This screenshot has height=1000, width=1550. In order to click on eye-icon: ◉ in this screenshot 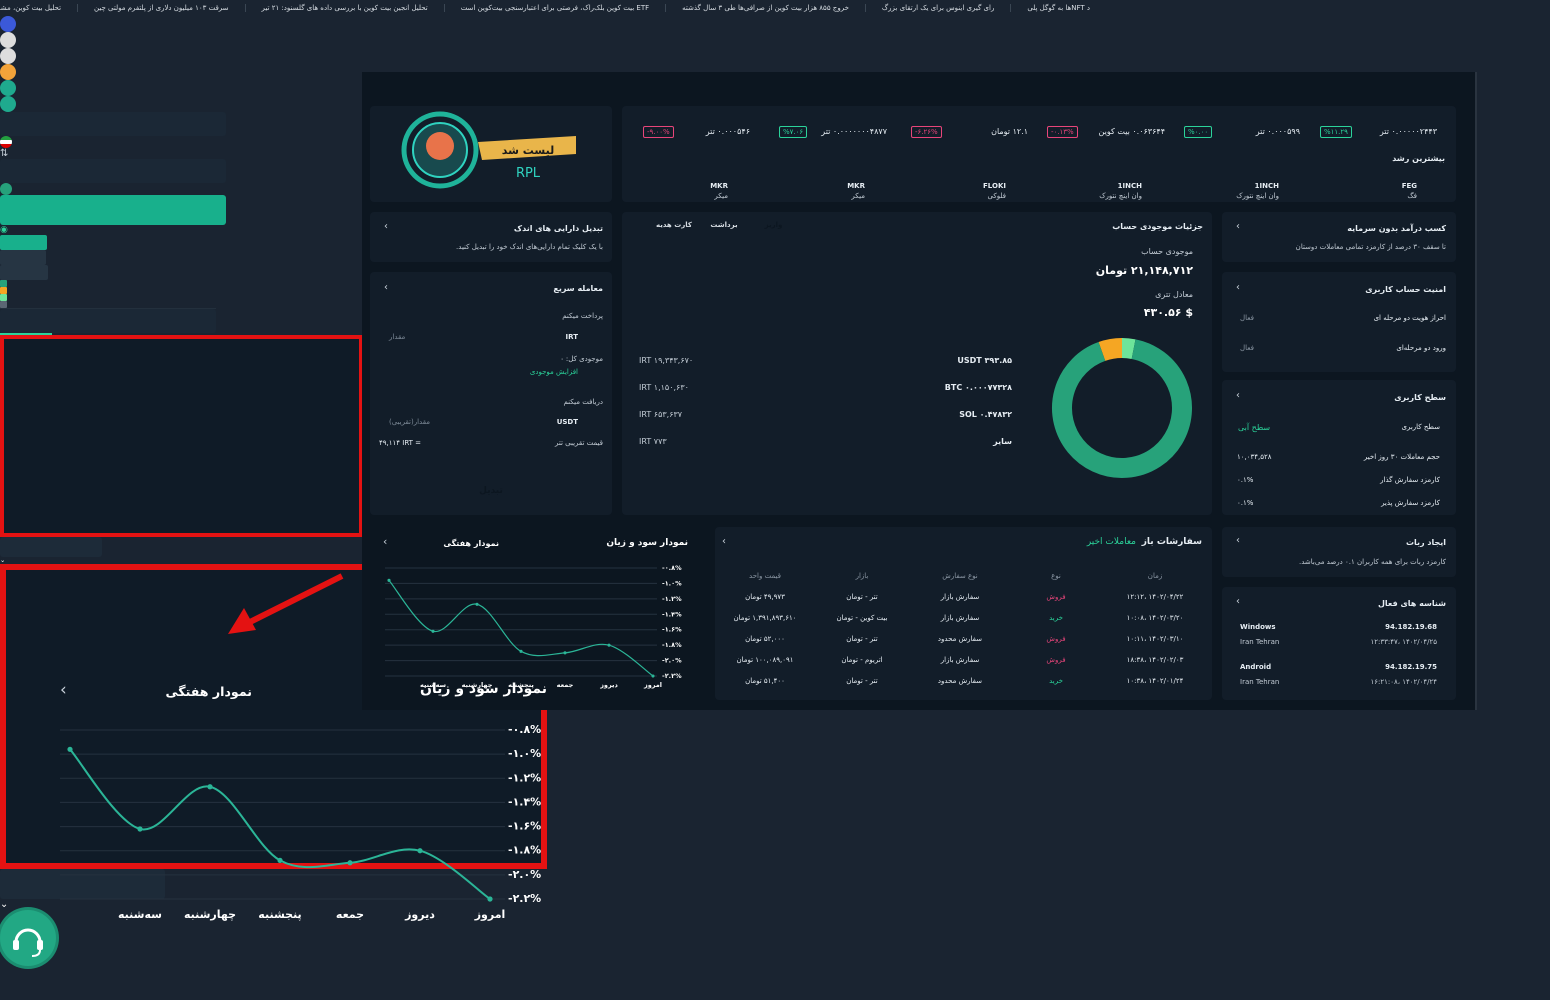, I will do `click(4, 230)`.